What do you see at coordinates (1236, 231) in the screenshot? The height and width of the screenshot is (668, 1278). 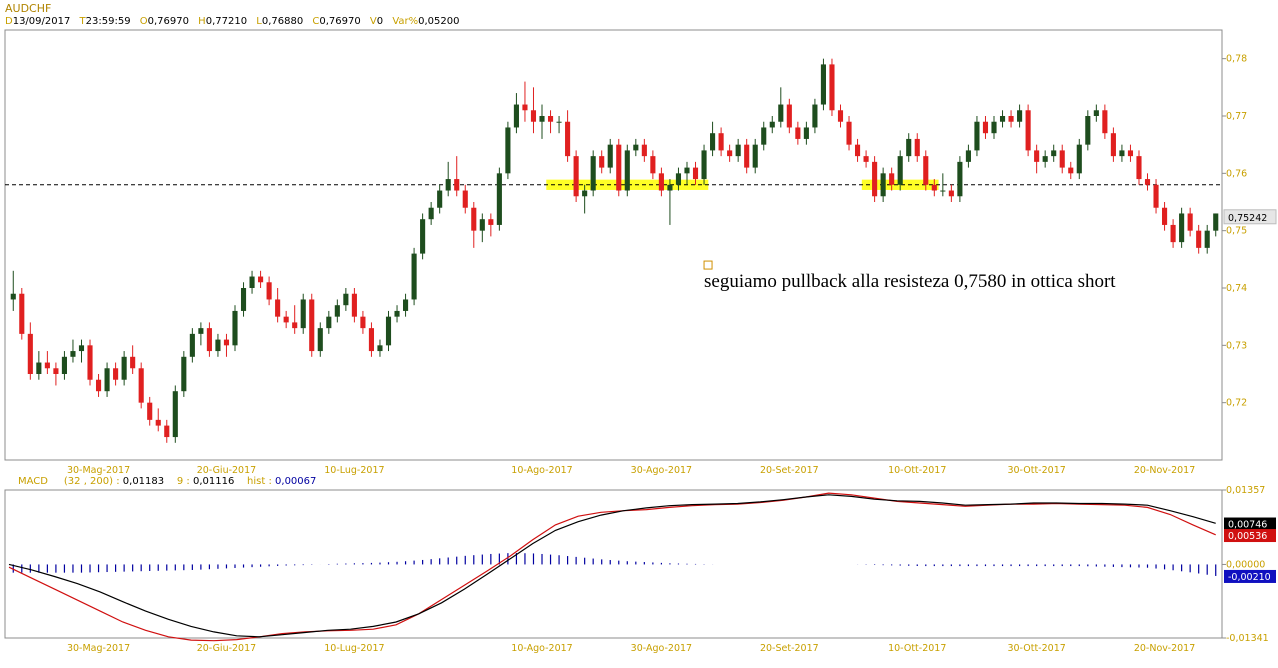 I see `price-tick-label: 0,75` at bounding box center [1236, 231].